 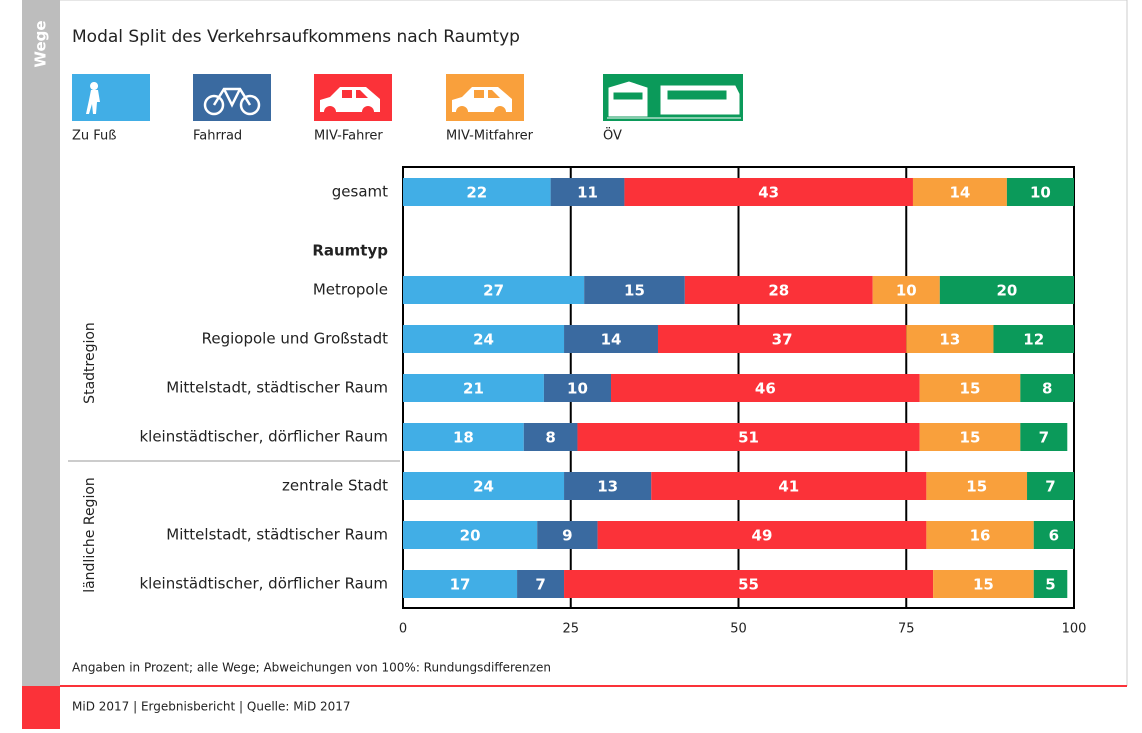 I want to click on value-label: 11, so click(x=587, y=193).